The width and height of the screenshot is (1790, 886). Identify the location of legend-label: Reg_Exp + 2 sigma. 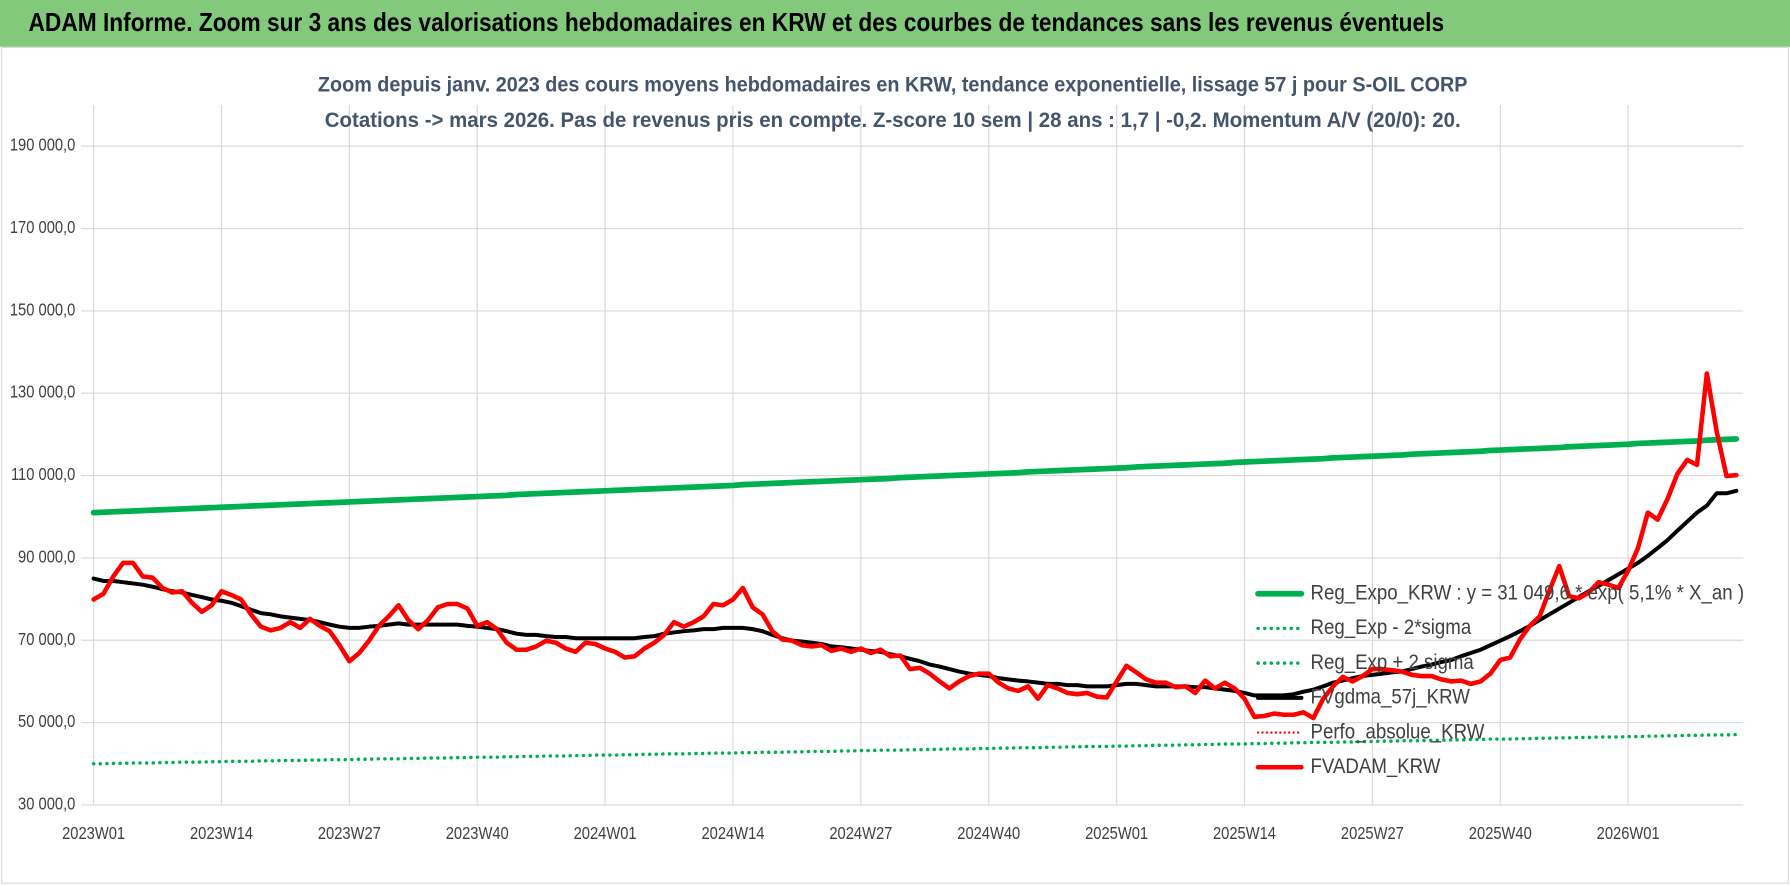
(1393, 661).